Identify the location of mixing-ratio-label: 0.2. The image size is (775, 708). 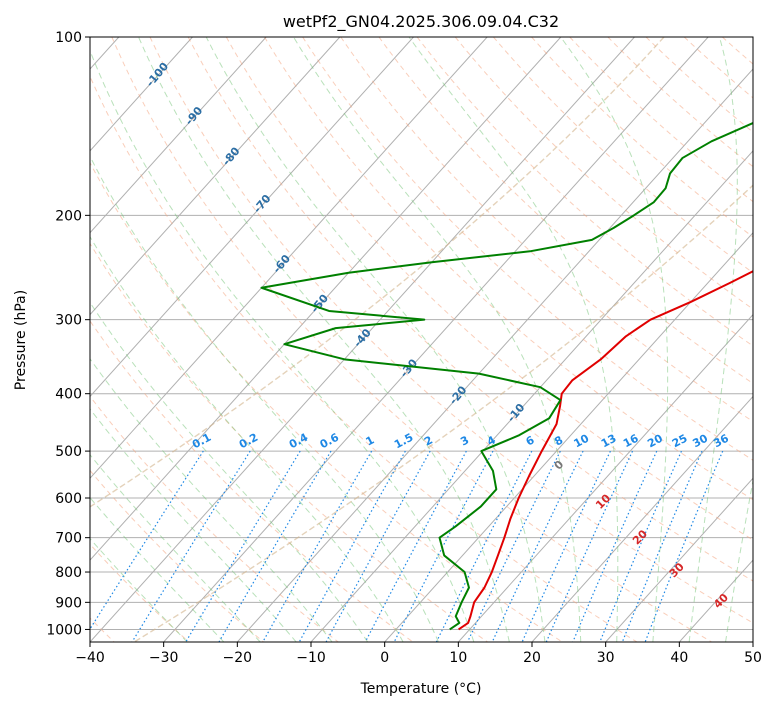
(248, 441).